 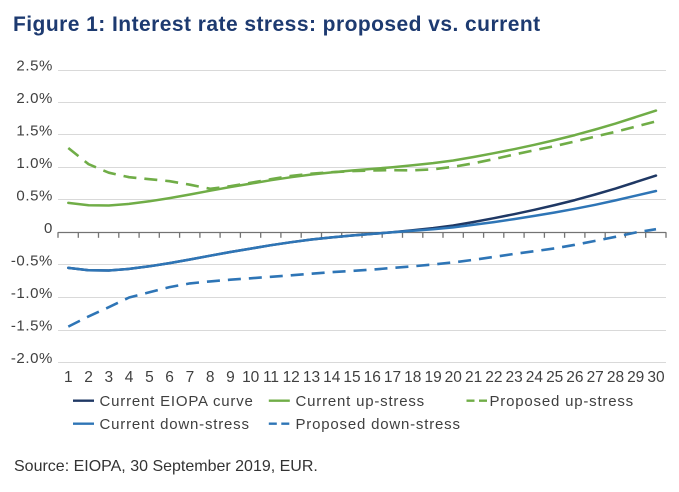 I want to click on svg-text: 22, so click(x=493, y=377).